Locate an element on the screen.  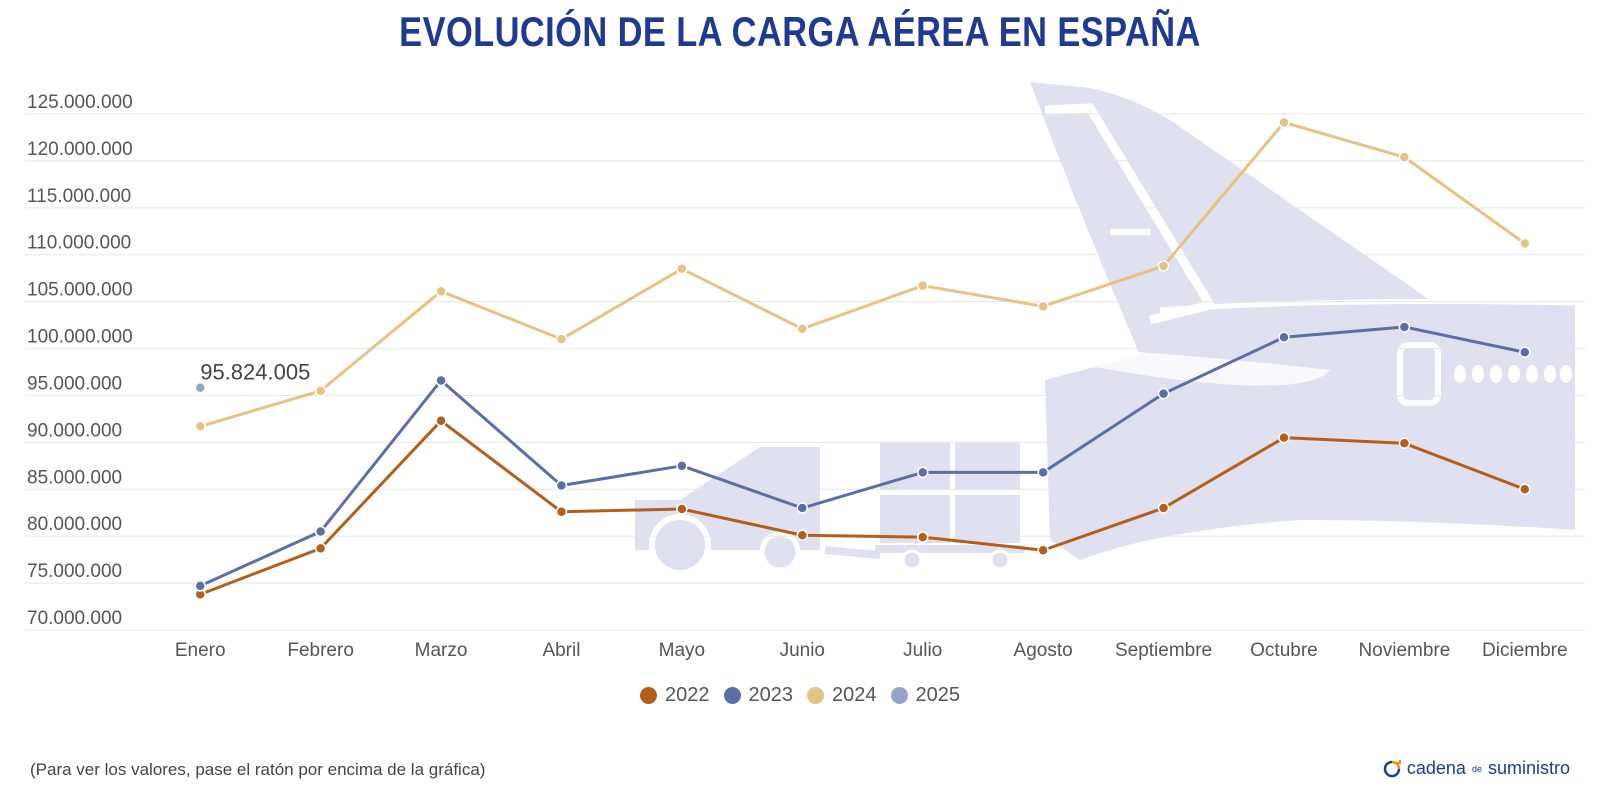
x-tick-label: Abril is located at coordinates (561, 650).